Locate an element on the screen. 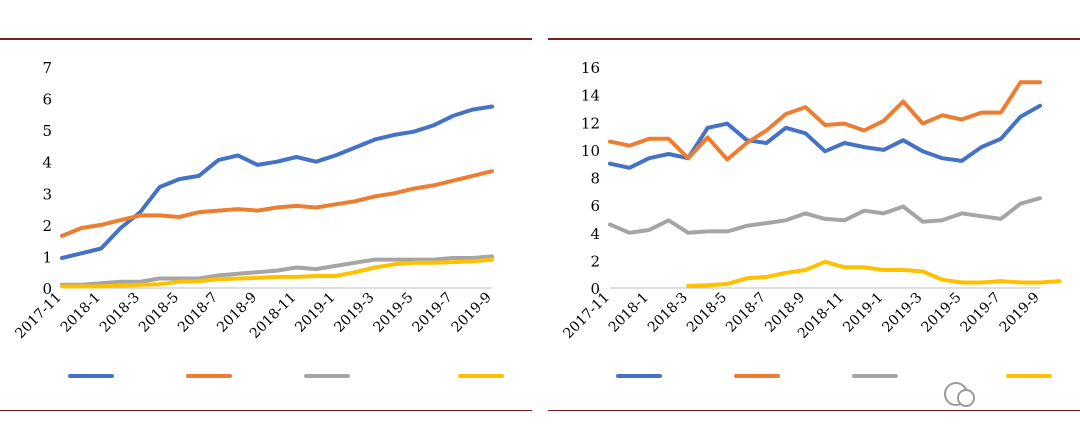 This screenshot has width=1080, height=441. y-tick-label: 3 is located at coordinates (47, 194).